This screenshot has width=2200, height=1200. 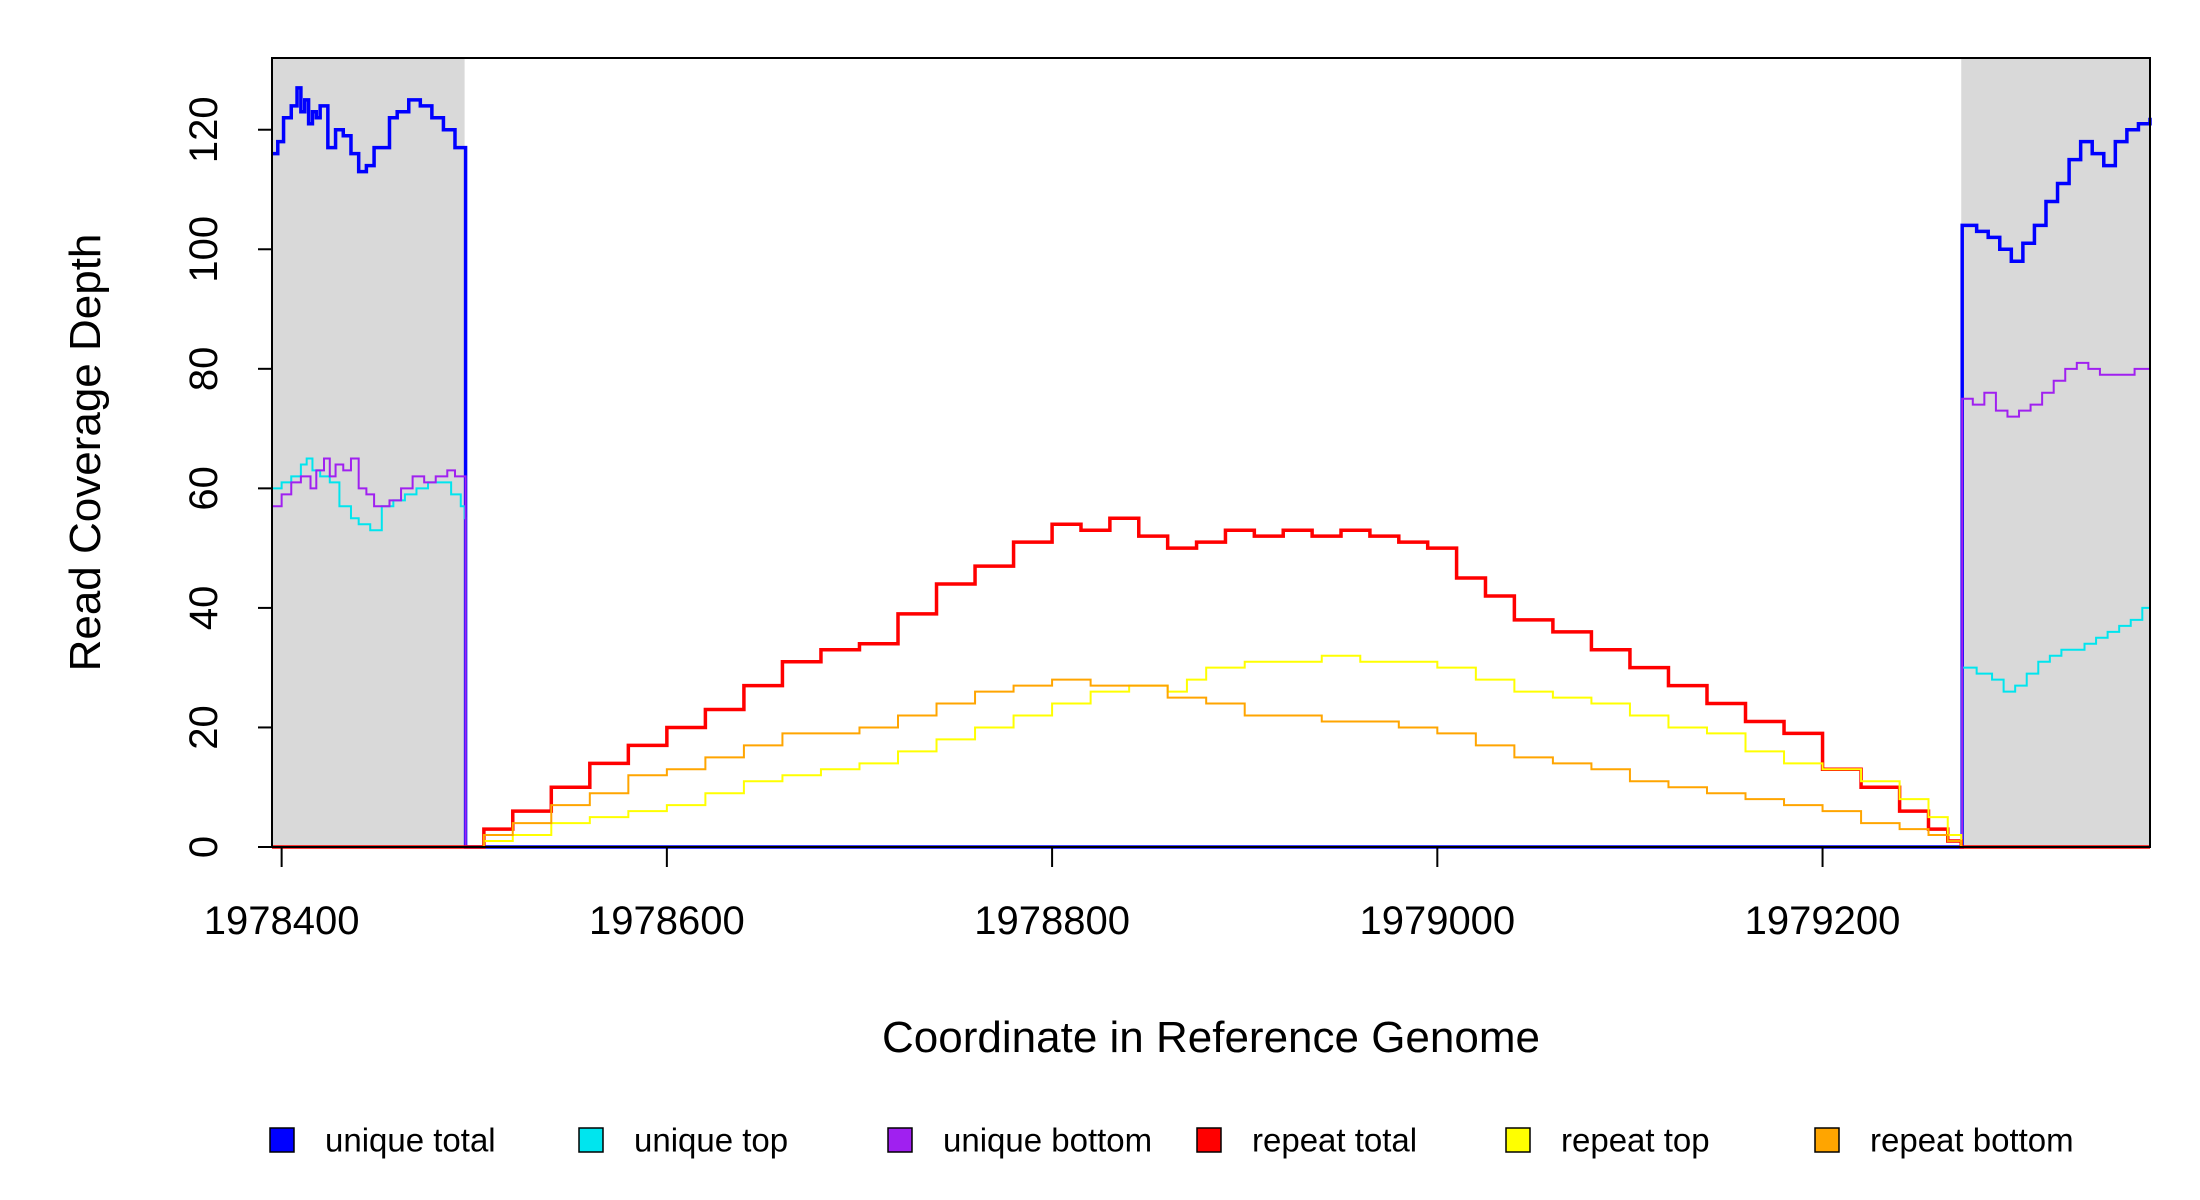 What do you see at coordinates (204, 847) in the screenshot?
I see `y-tick-label: 0` at bounding box center [204, 847].